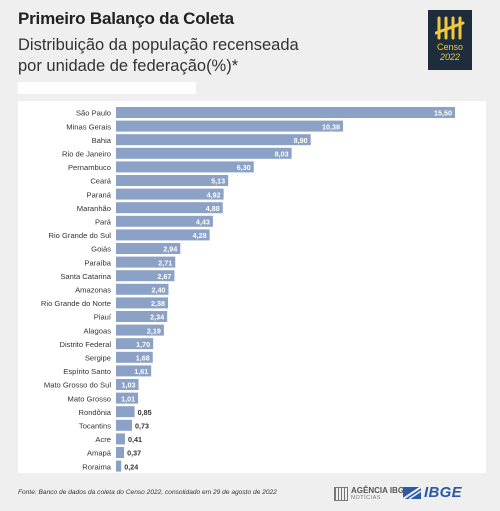  Describe the element at coordinates (128, 66) in the screenshot. I see `subtitle-line-2: por unidade de federação(%)*` at that location.